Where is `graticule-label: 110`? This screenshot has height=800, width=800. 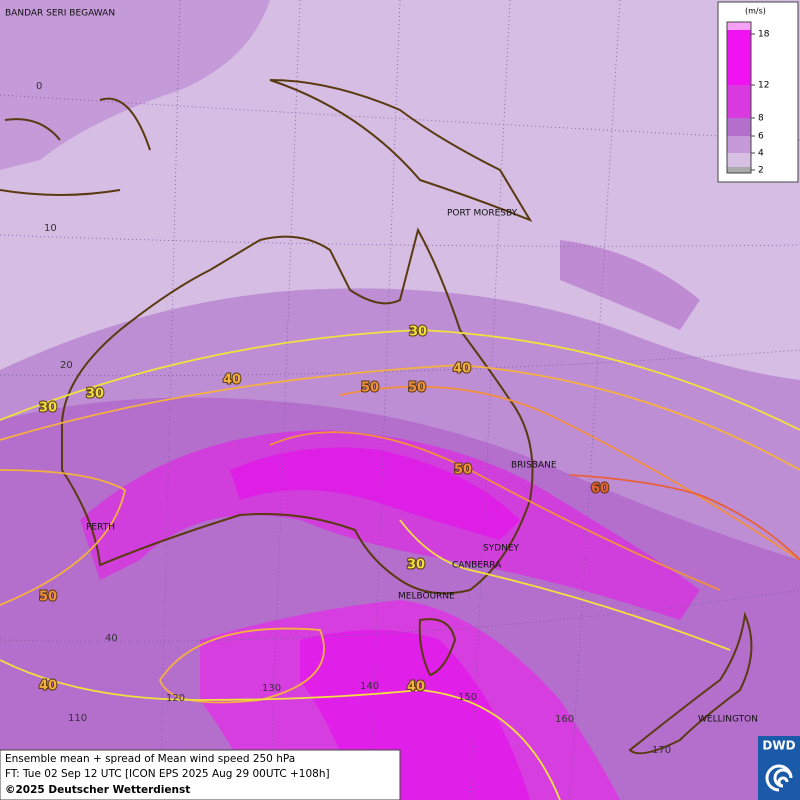
graticule-label: 110 is located at coordinates (77, 718).